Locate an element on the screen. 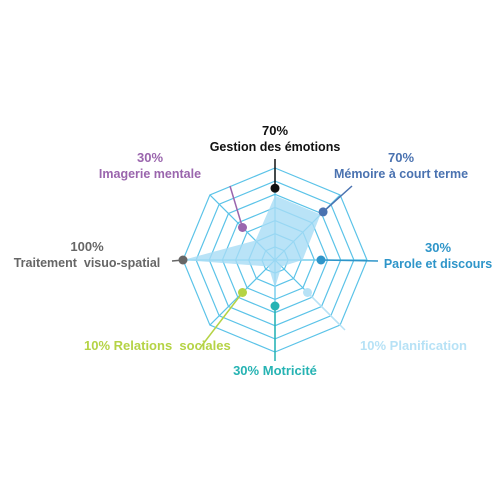 The height and width of the screenshot is (500, 500). axis-label-planification: 10% Planification is located at coordinates (425, 345).